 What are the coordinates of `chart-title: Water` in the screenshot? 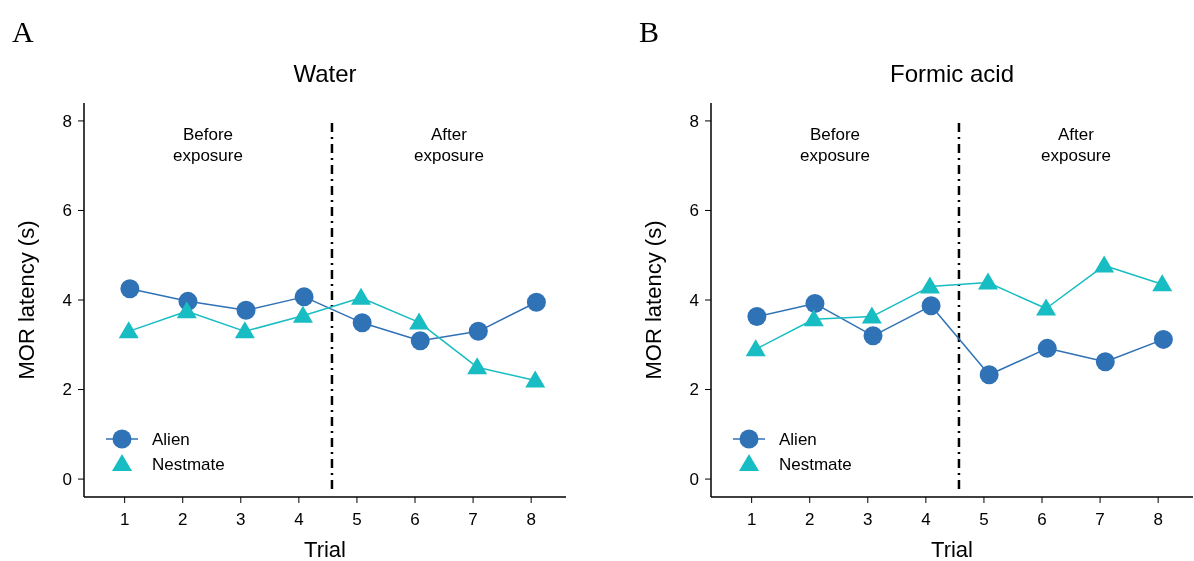 It's located at (325, 73).